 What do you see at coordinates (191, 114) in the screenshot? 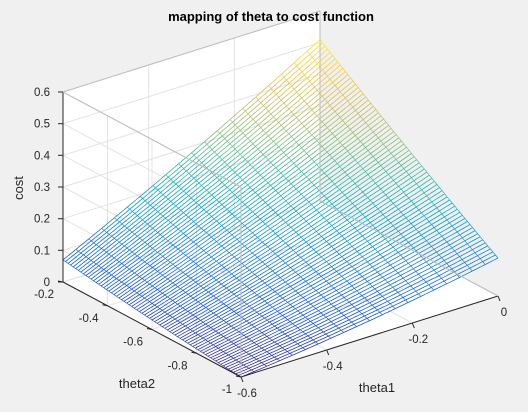
I see `grid-line-z-back` at bounding box center [191, 114].